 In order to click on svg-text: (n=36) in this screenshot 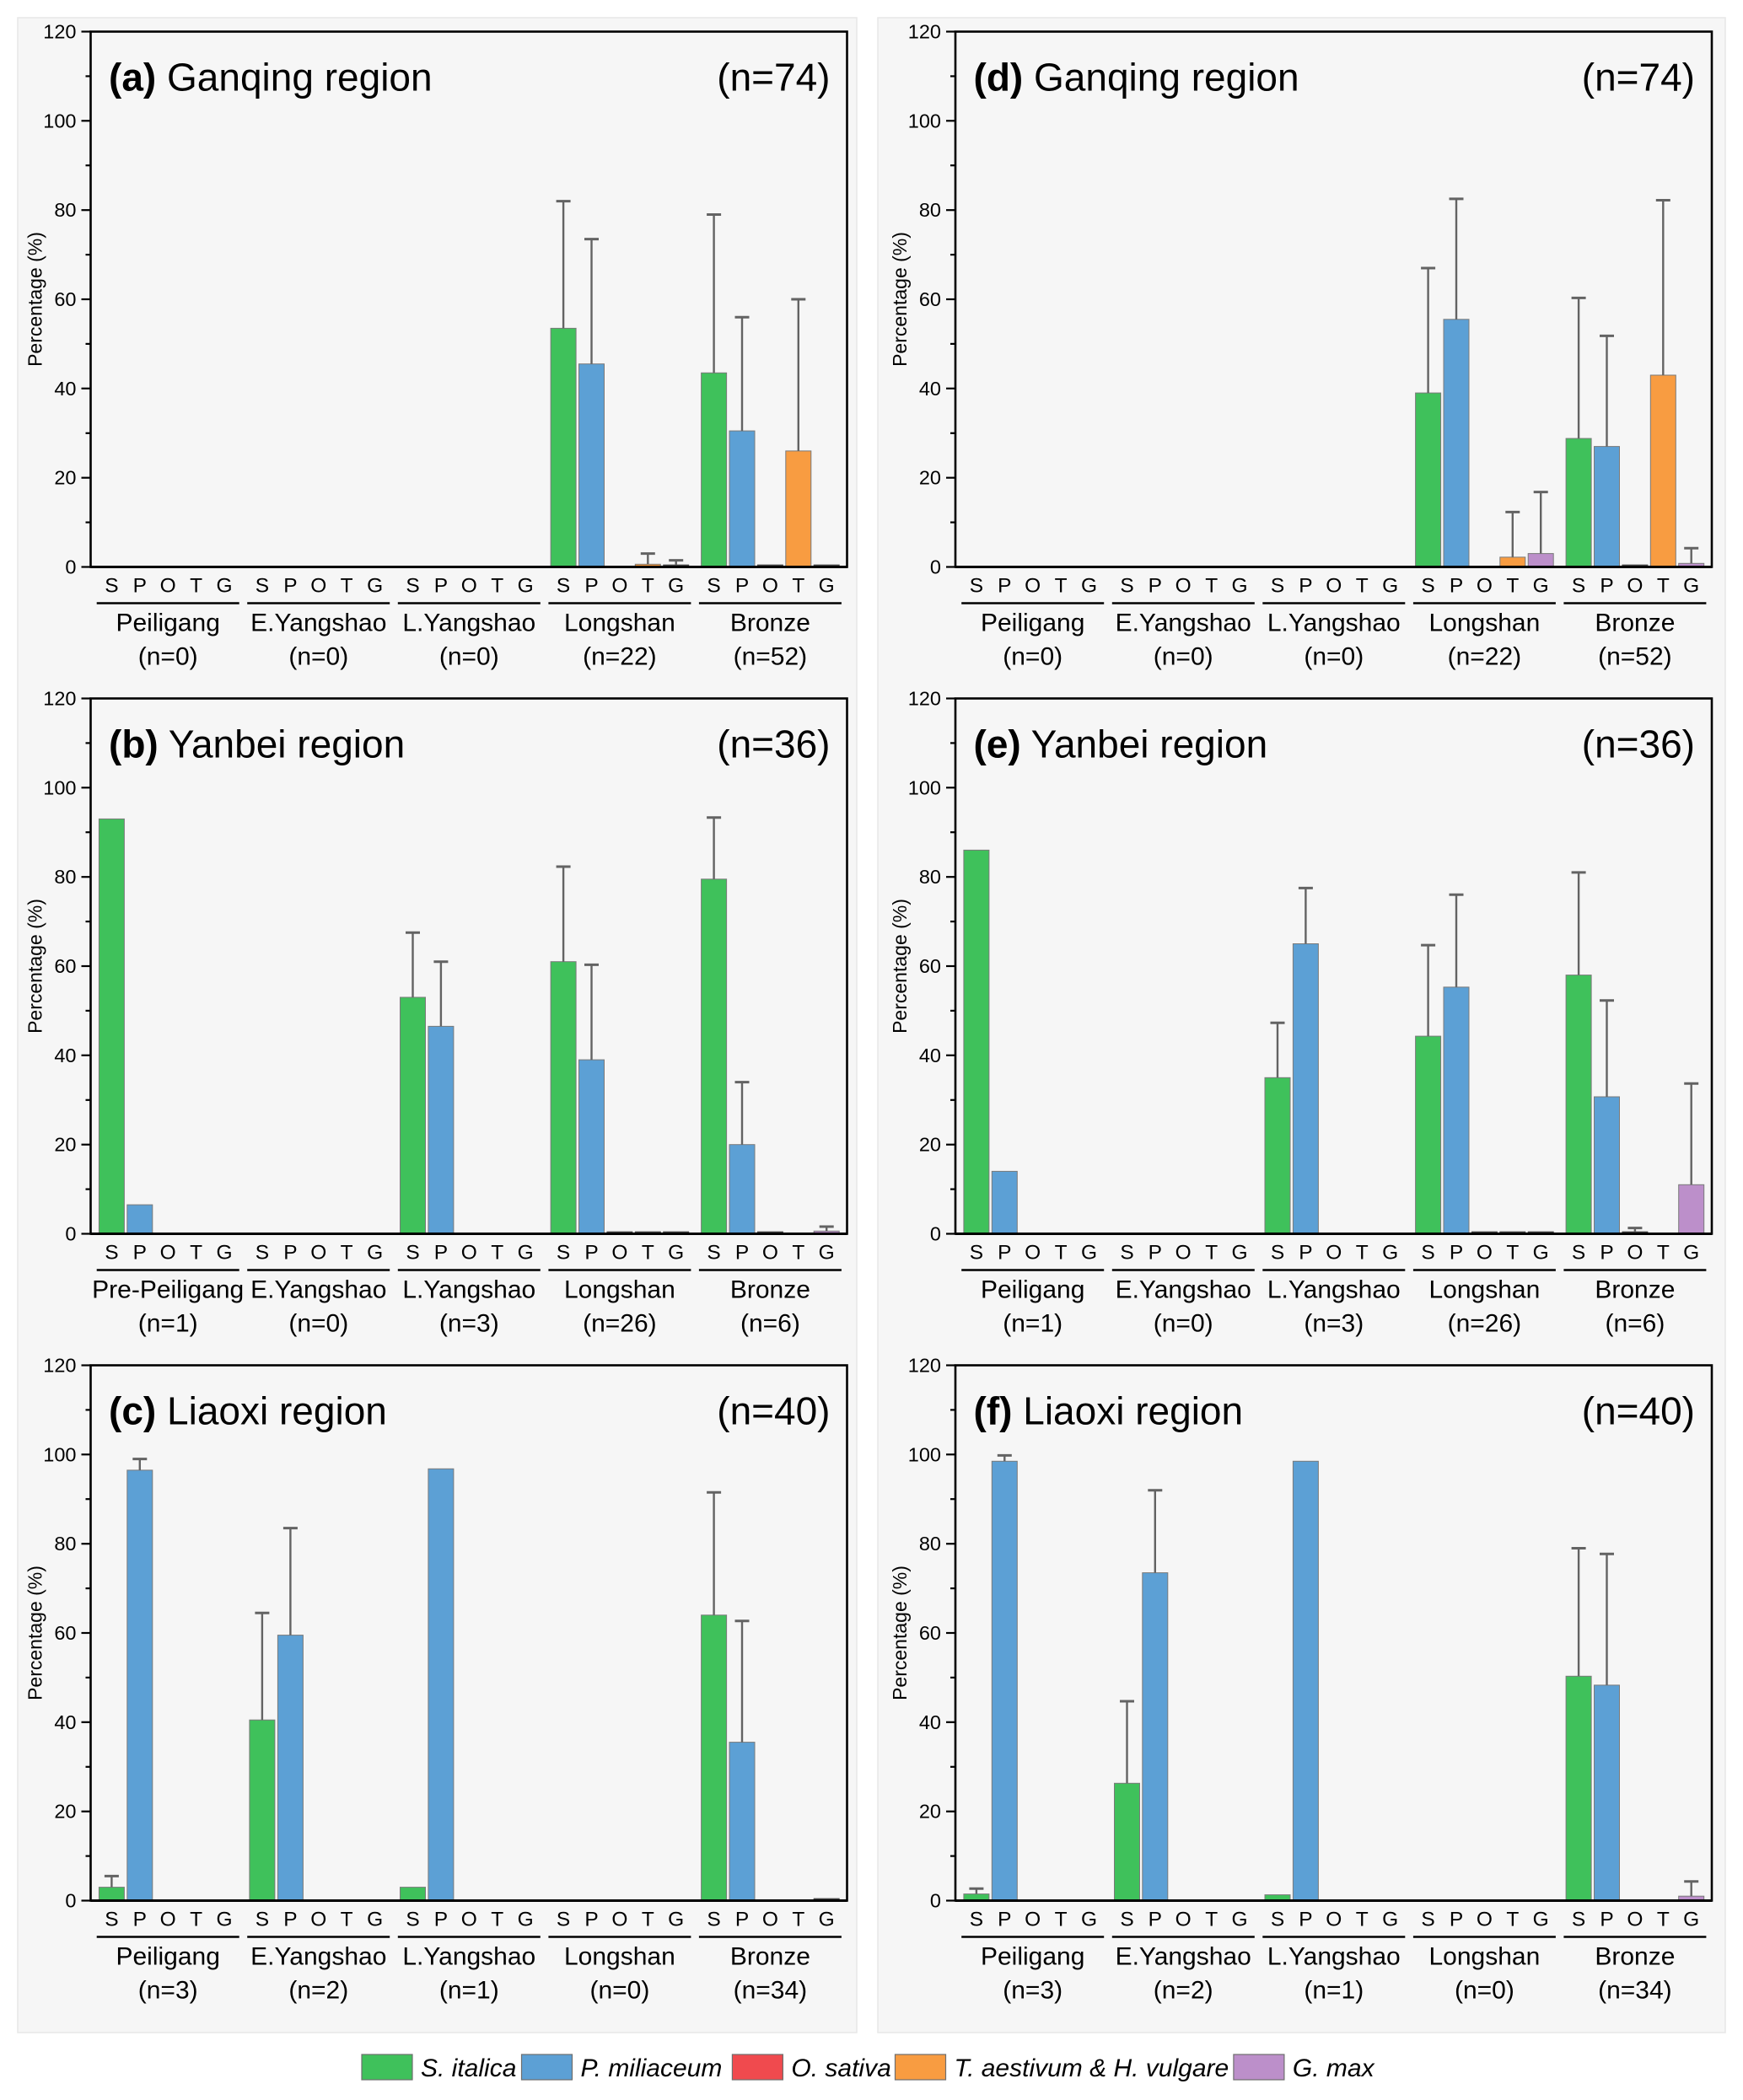, I will do `click(1638, 744)`.